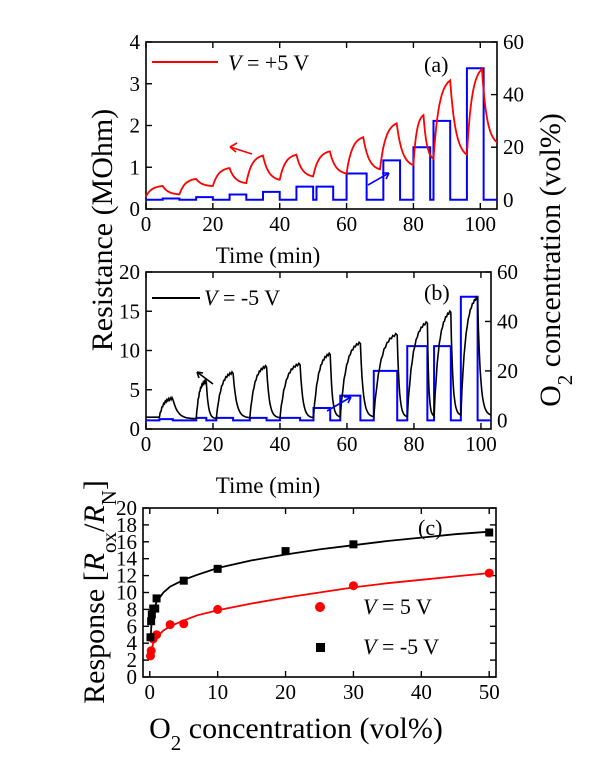  I want to click on x-tick-label: 10, so click(217, 692).